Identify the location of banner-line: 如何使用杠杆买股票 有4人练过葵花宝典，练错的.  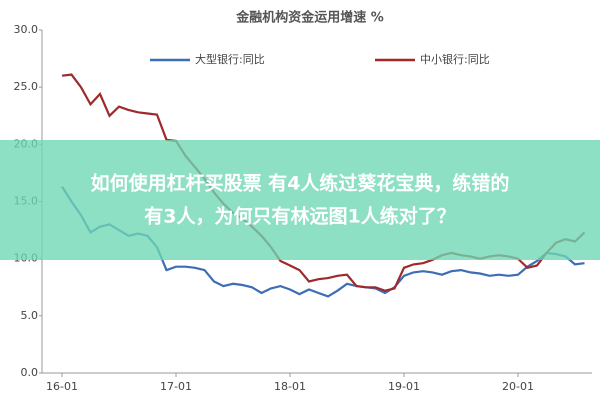
(300, 183).